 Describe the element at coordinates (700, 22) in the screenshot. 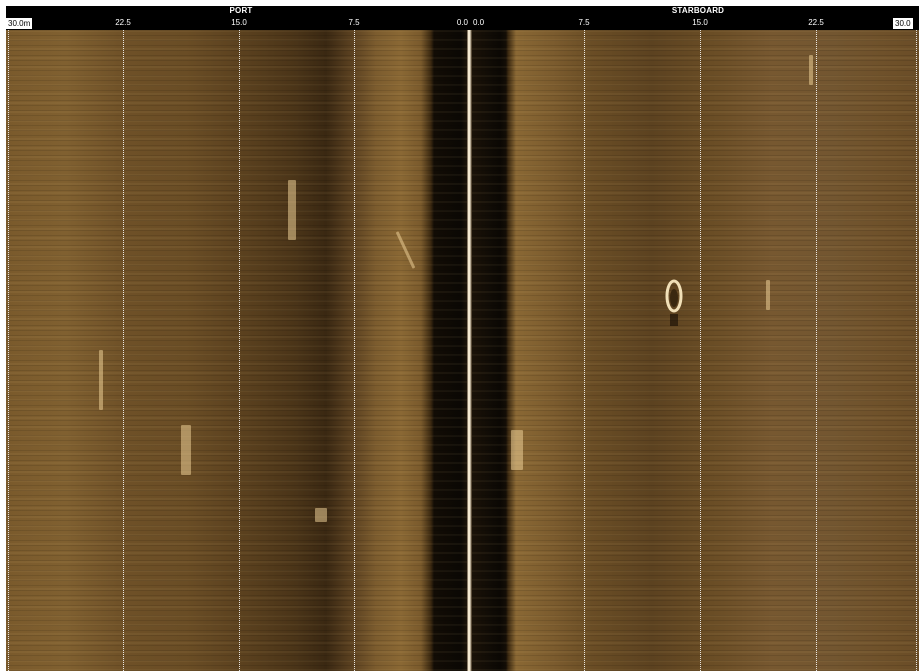

I see `starboard-tick-15-0: 15.0` at that location.